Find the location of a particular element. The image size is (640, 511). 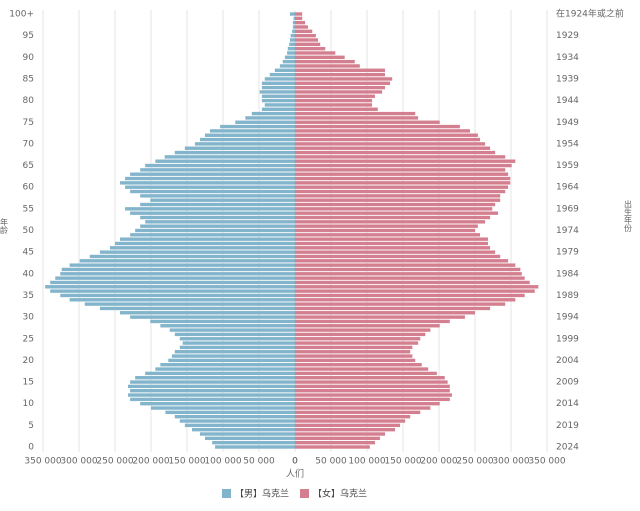

y-tick-label: 40 is located at coordinates (29, 274).